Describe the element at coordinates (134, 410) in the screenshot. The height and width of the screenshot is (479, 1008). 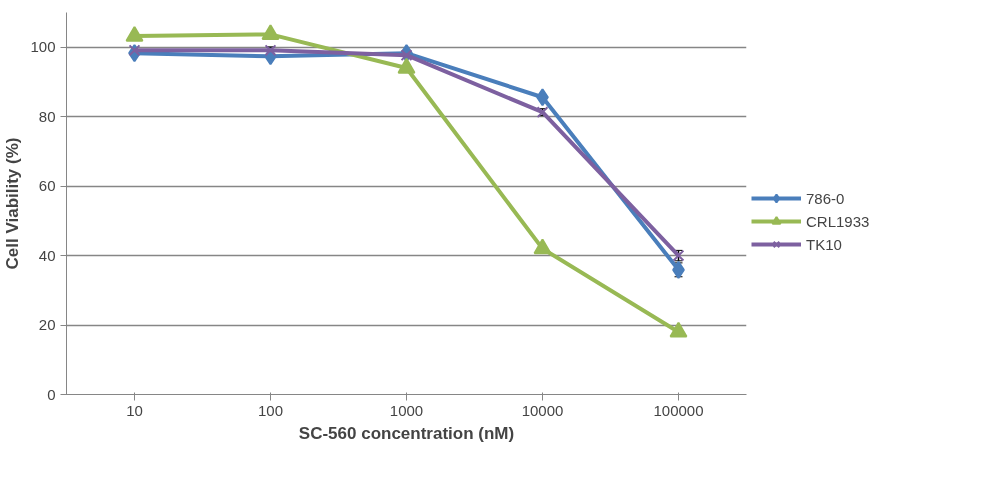
I see `x-tick-label: 10` at that location.